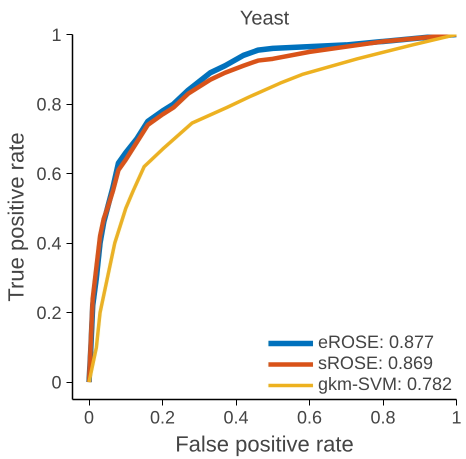 The width and height of the screenshot is (466, 459). What do you see at coordinates (163, 418) in the screenshot?
I see `x-tick-label: 0.2` at bounding box center [163, 418].